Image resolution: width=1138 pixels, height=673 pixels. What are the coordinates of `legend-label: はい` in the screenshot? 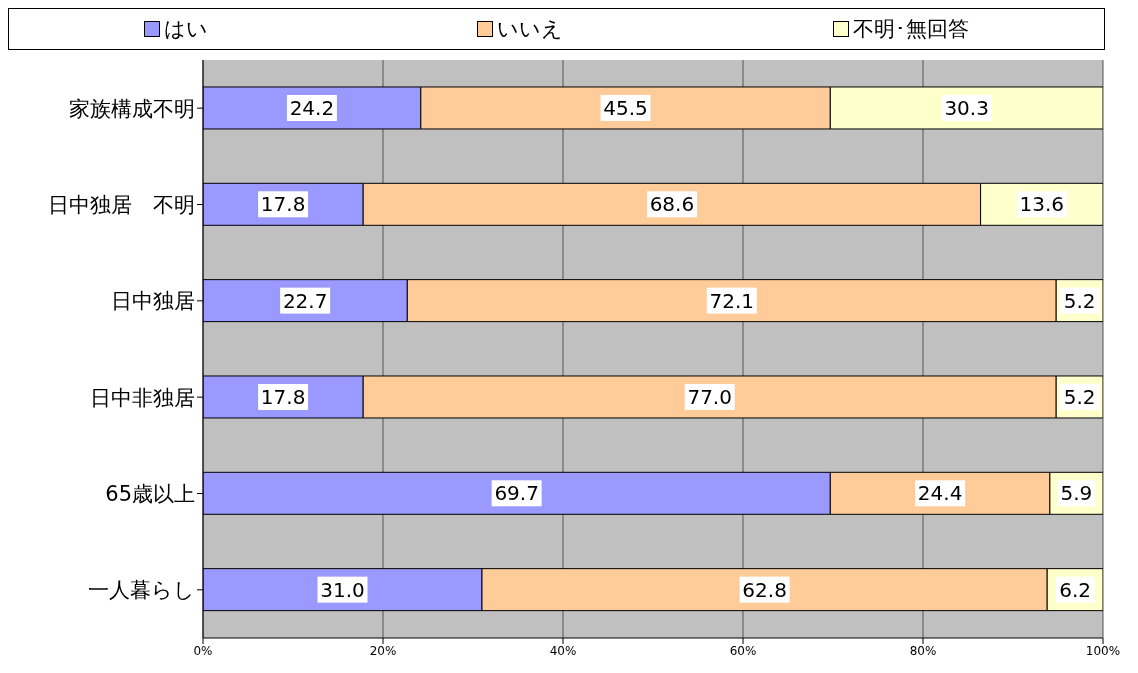 It's located at (185, 29).